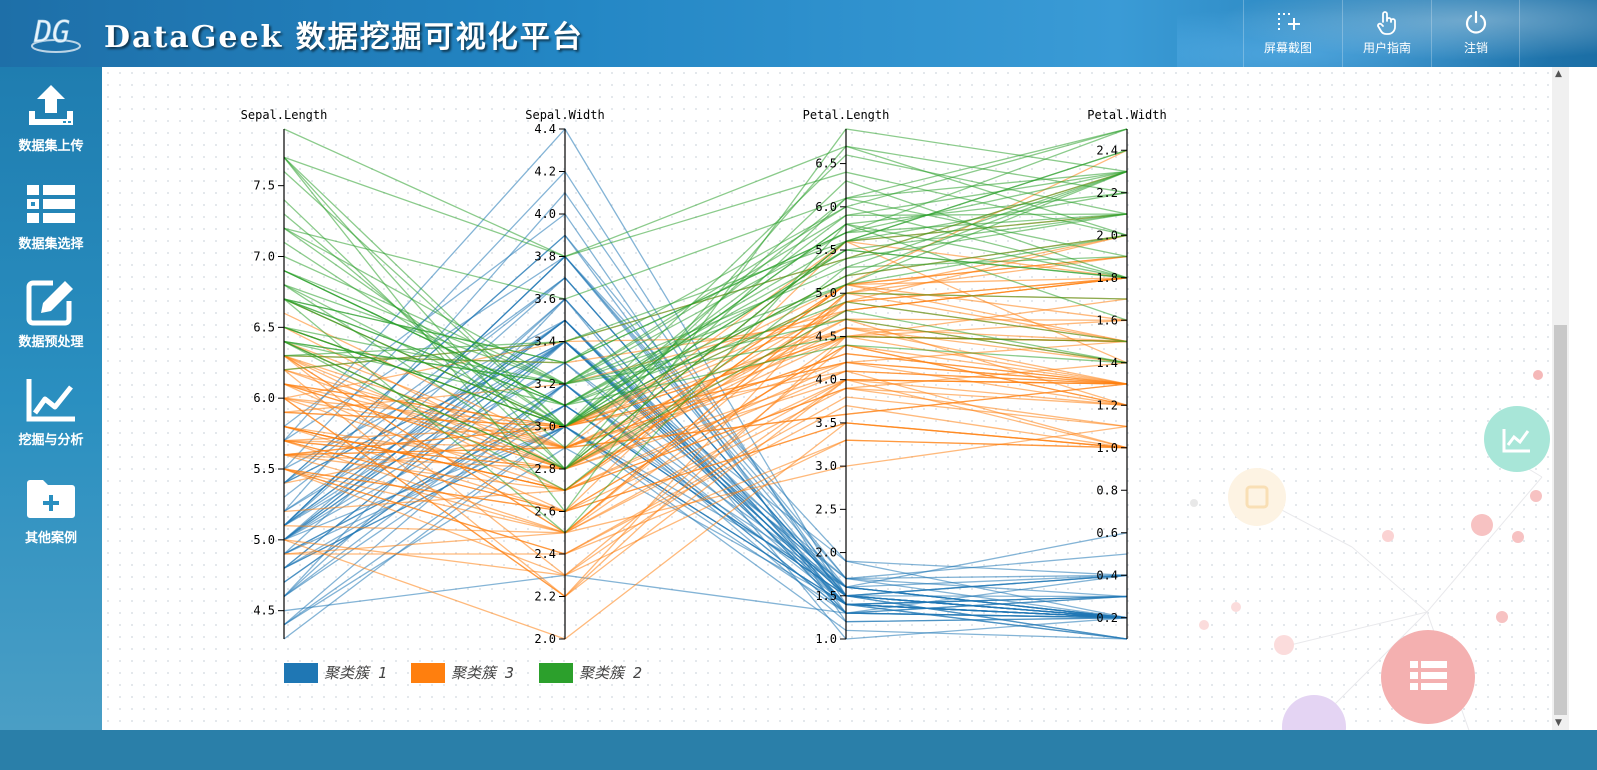 Image resolution: width=1597 pixels, height=770 pixels. Describe the element at coordinates (51, 342) in the screenshot. I see `sidebar-item-label: 数据预处理` at that location.